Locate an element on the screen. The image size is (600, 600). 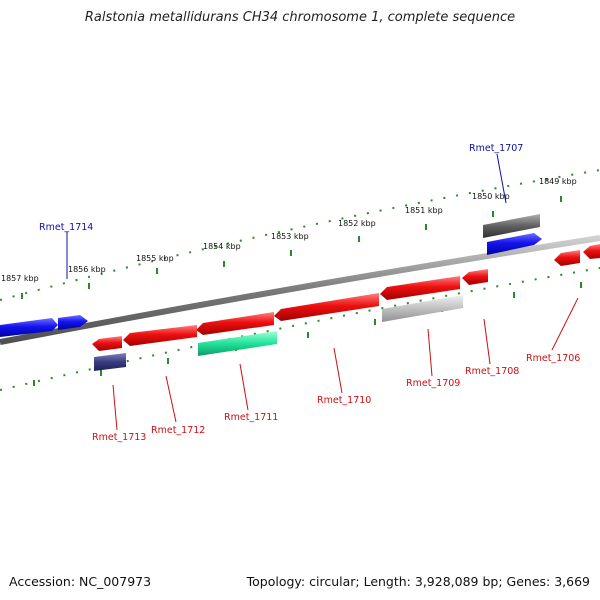
kbp-label: 1853 kbp is located at coordinates (290, 236).